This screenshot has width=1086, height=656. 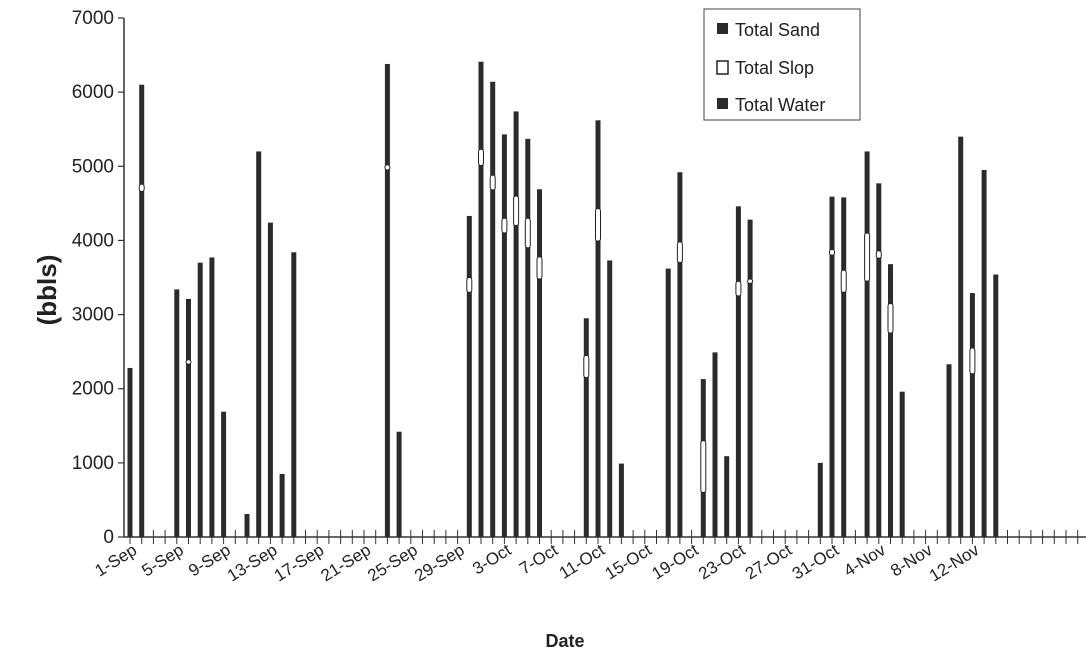 I want to click on legend-swatch-total-slop, so click(x=722, y=67).